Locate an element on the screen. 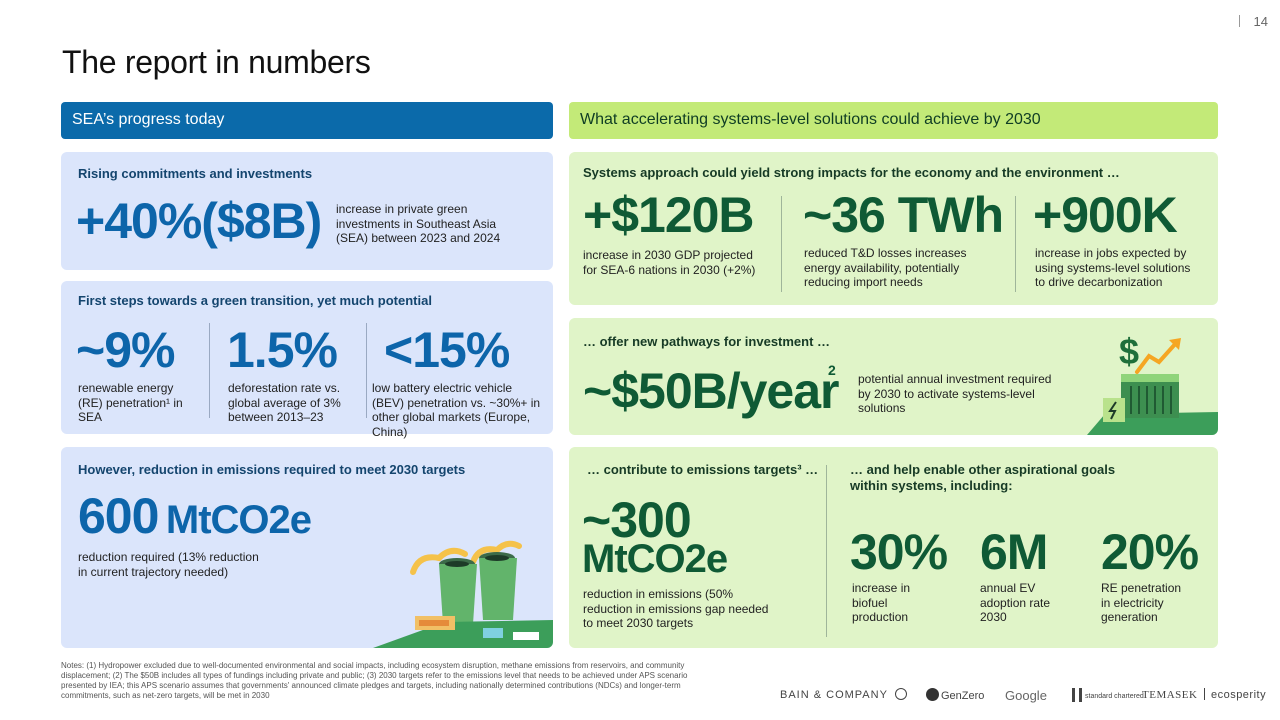 The height and width of the screenshot is (720, 1280). ev-desc: annual EV adoption rate 2030 is located at coordinates (1015, 602).